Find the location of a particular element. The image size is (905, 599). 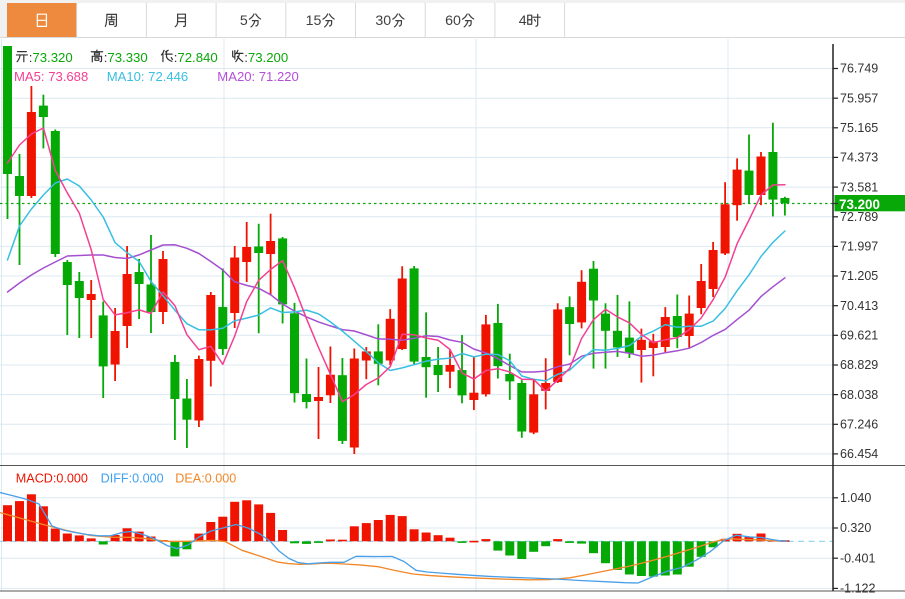

svg-text: DIFF:0.000 is located at coordinates (132, 479).